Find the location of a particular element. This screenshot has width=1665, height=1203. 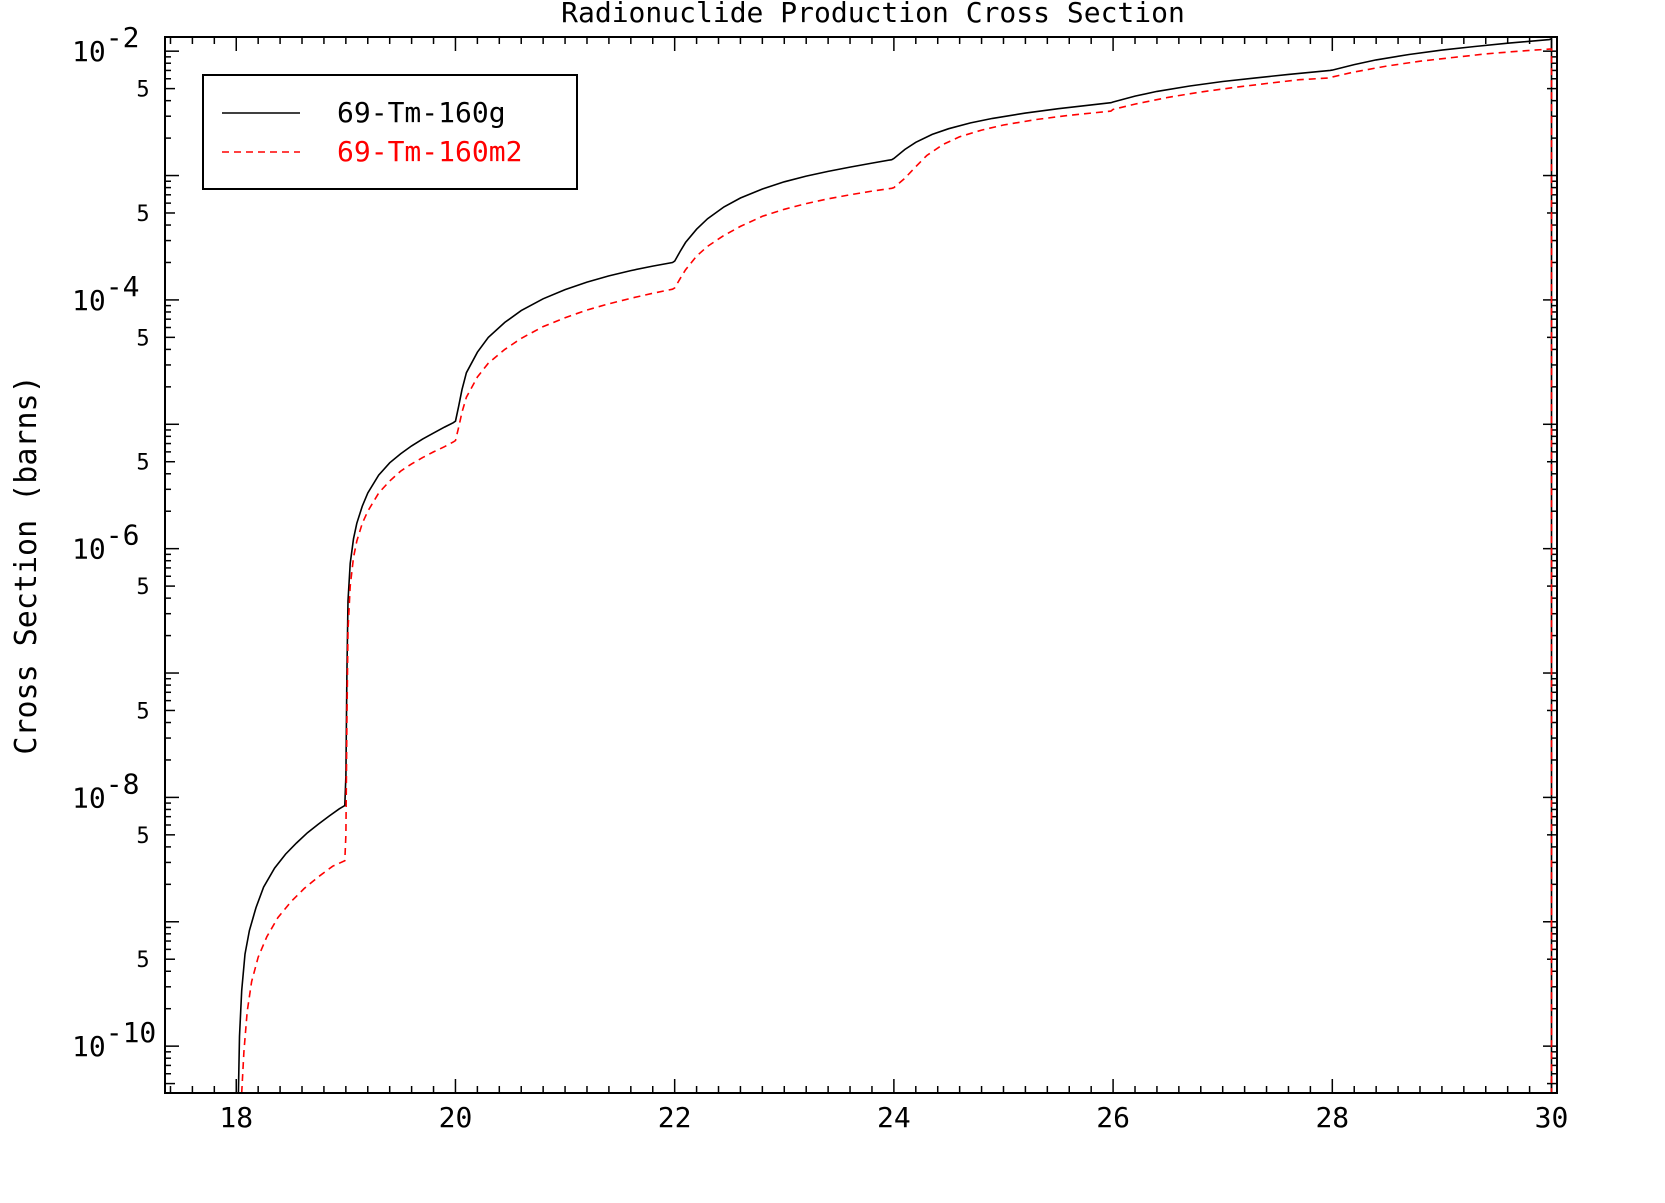

y-tick-label: 10⁻⁶ is located at coordinates (105, 542).